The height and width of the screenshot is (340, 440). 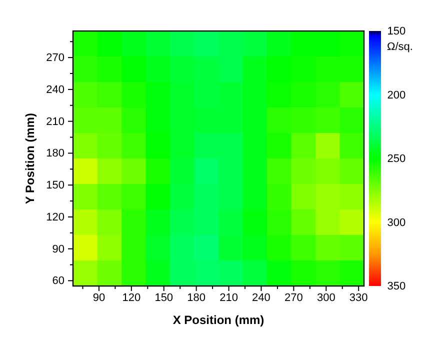 What do you see at coordinates (30, 158) in the screenshot?
I see `y-axis-title: Y Position (mm)` at bounding box center [30, 158].